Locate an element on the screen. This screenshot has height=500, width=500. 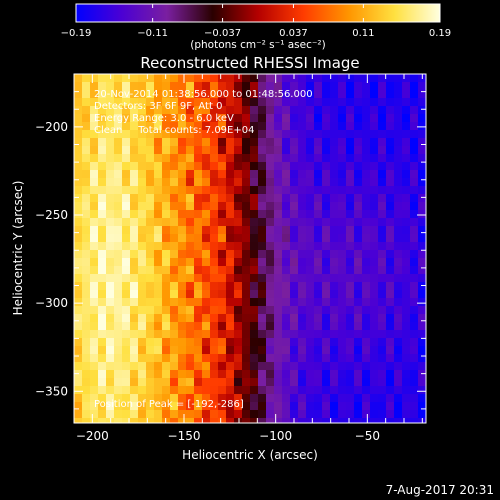
annotation-peak-position: Position of Peak = [-192,-286] is located at coordinates (169, 404).